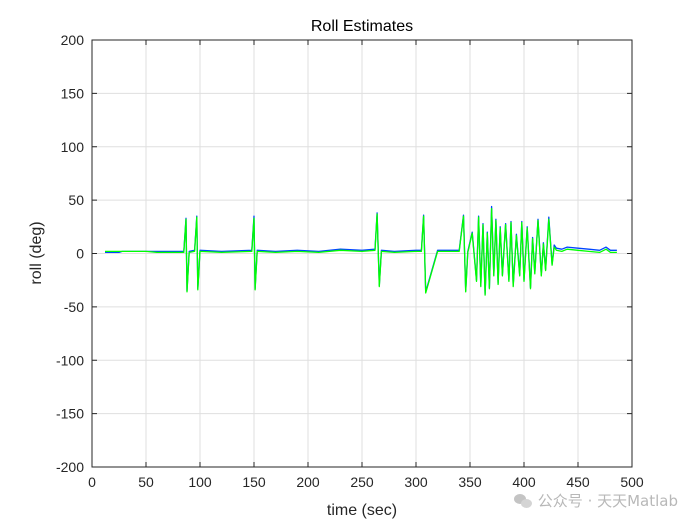  I want to click on y-tick-label: -150, so click(70, 414).